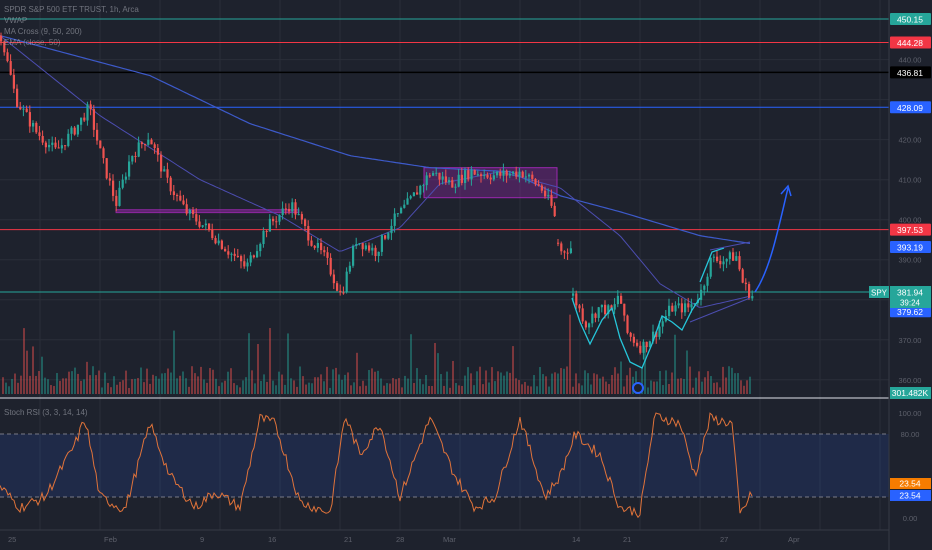 The width and height of the screenshot is (932, 550). I want to click on level-price-tag-bg, so click(910, 107).